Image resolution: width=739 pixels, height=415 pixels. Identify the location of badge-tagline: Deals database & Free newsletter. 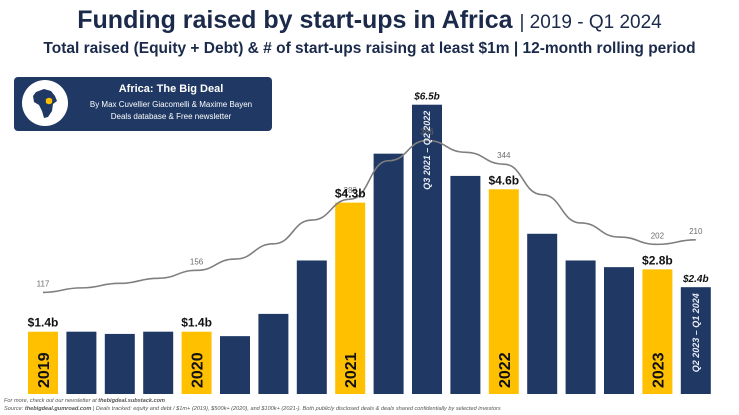
(171, 116).